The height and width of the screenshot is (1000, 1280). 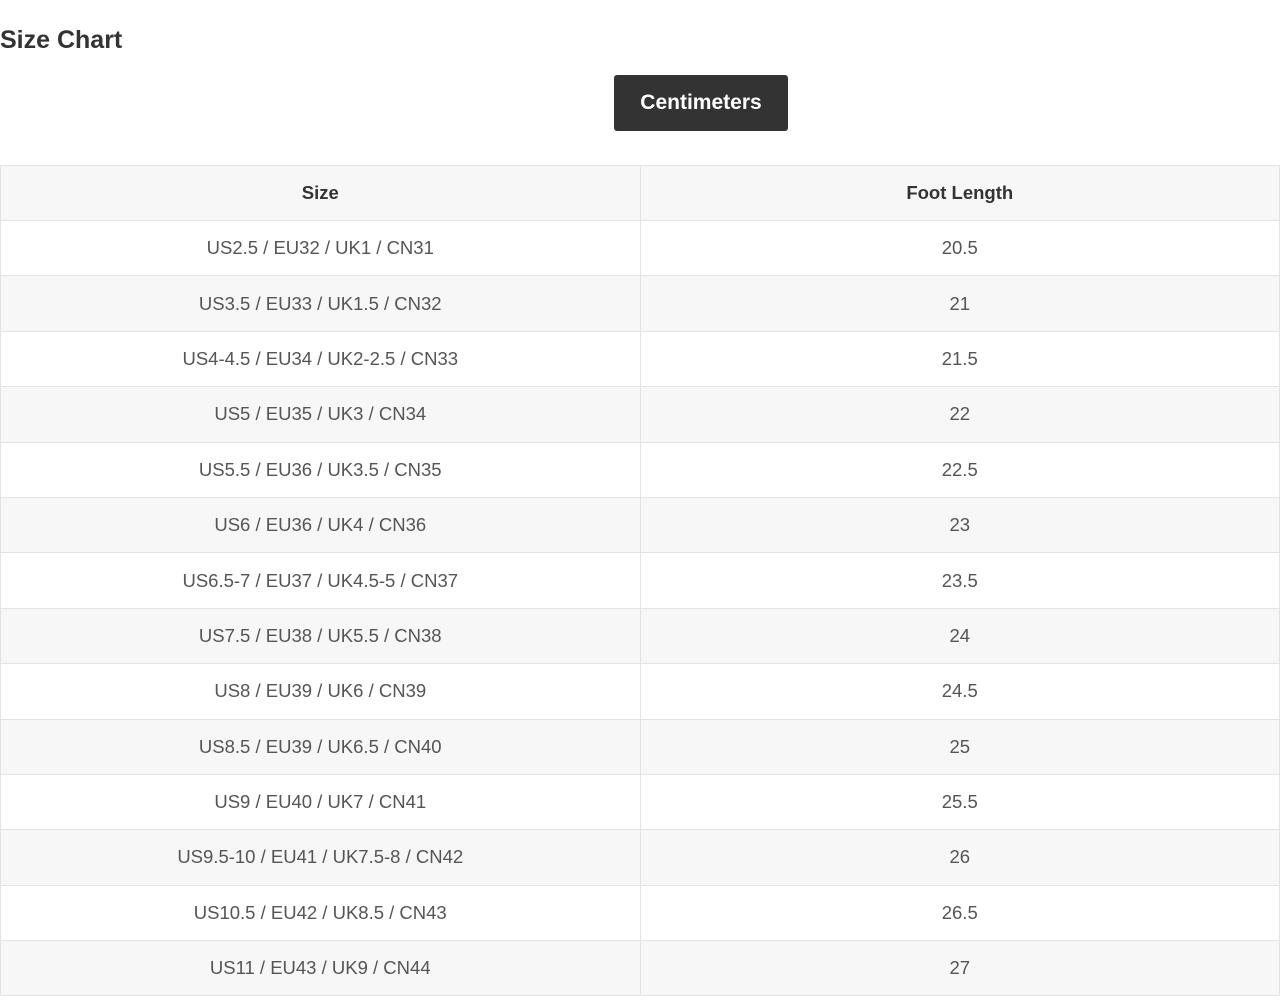 I want to click on table-row: US6 / EU36 / UK4 / CN36 23, so click(x=640, y=525).